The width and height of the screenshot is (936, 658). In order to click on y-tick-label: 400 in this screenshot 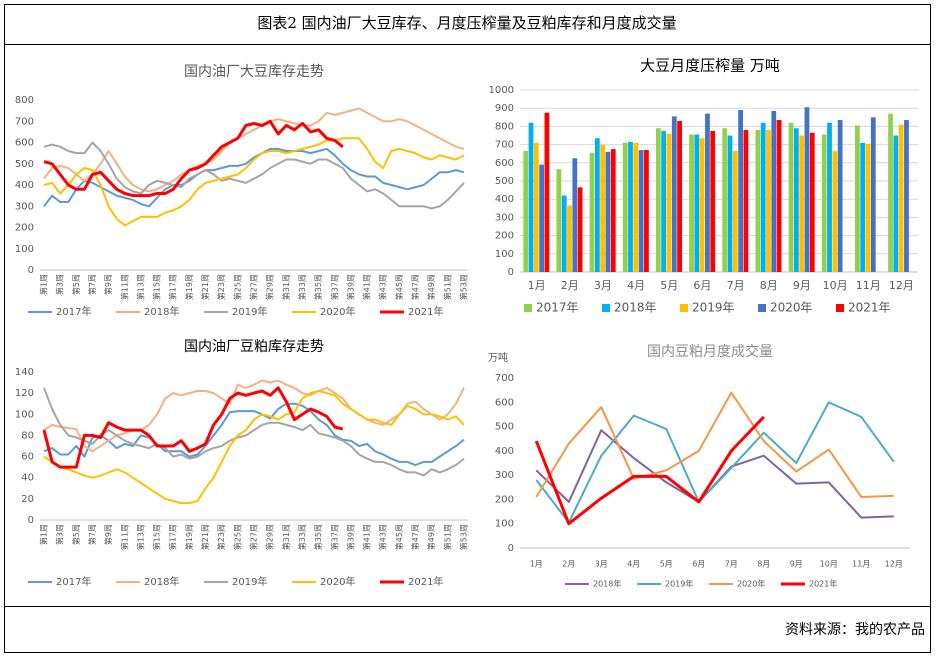, I will do `click(504, 451)`.